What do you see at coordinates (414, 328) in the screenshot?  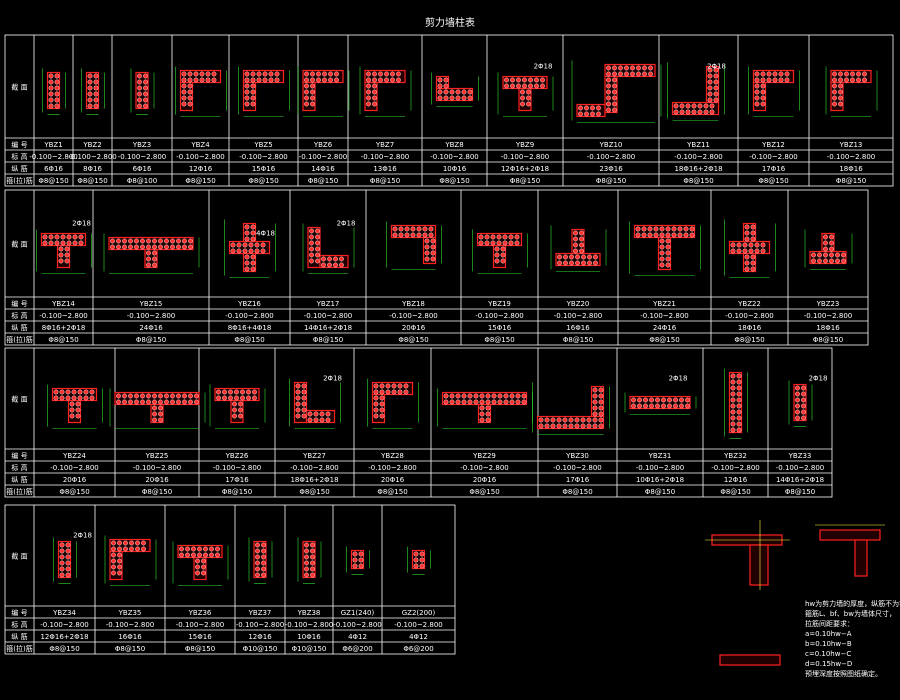 I see `cell-longitudinal: 20Φ16` at bounding box center [414, 328].